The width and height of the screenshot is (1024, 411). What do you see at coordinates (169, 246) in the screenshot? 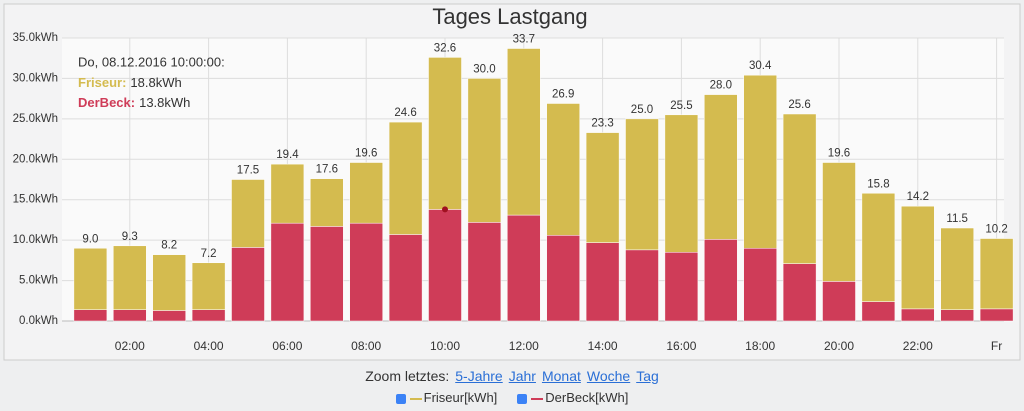
I see `total-label: 8.2` at bounding box center [169, 246].